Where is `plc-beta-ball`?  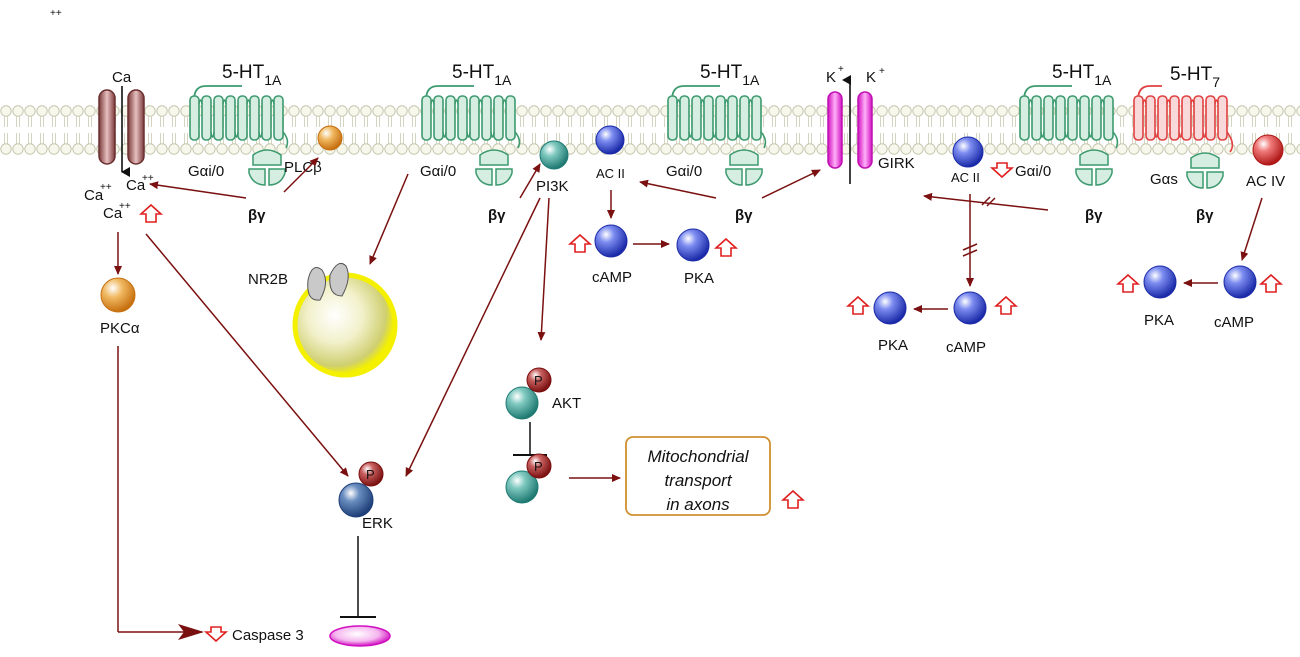 plc-beta-ball is located at coordinates (330, 138).